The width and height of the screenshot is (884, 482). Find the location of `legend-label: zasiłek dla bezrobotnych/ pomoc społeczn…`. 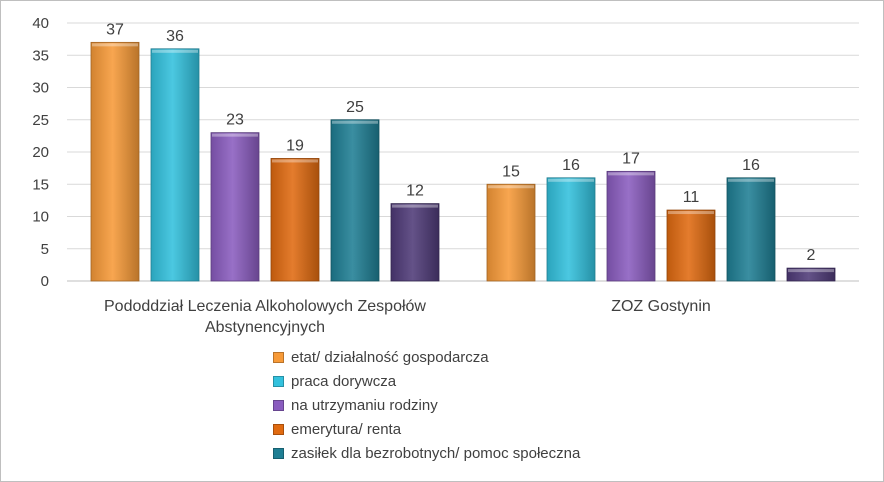

legend-label: zasiłek dla bezrobotnych/ pomoc społeczn… is located at coordinates (436, 453).